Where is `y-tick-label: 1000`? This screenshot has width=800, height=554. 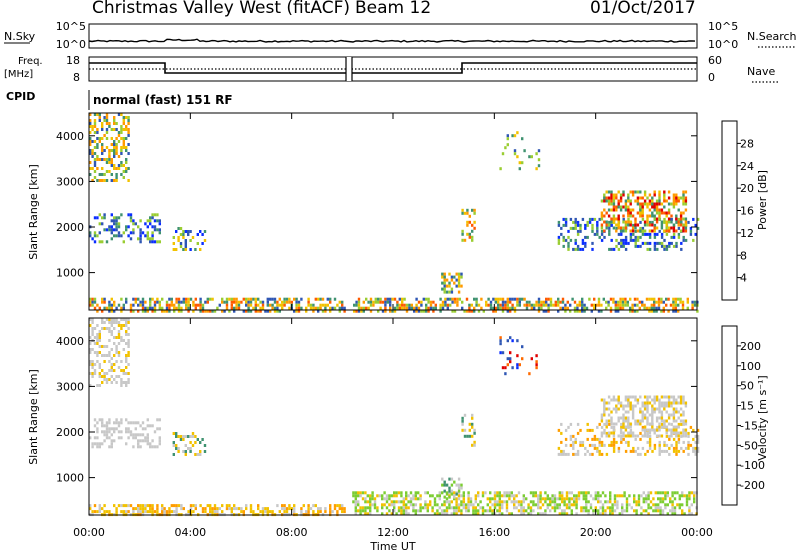
y-tick-label: 1000 is located at coordinates (70, 273).